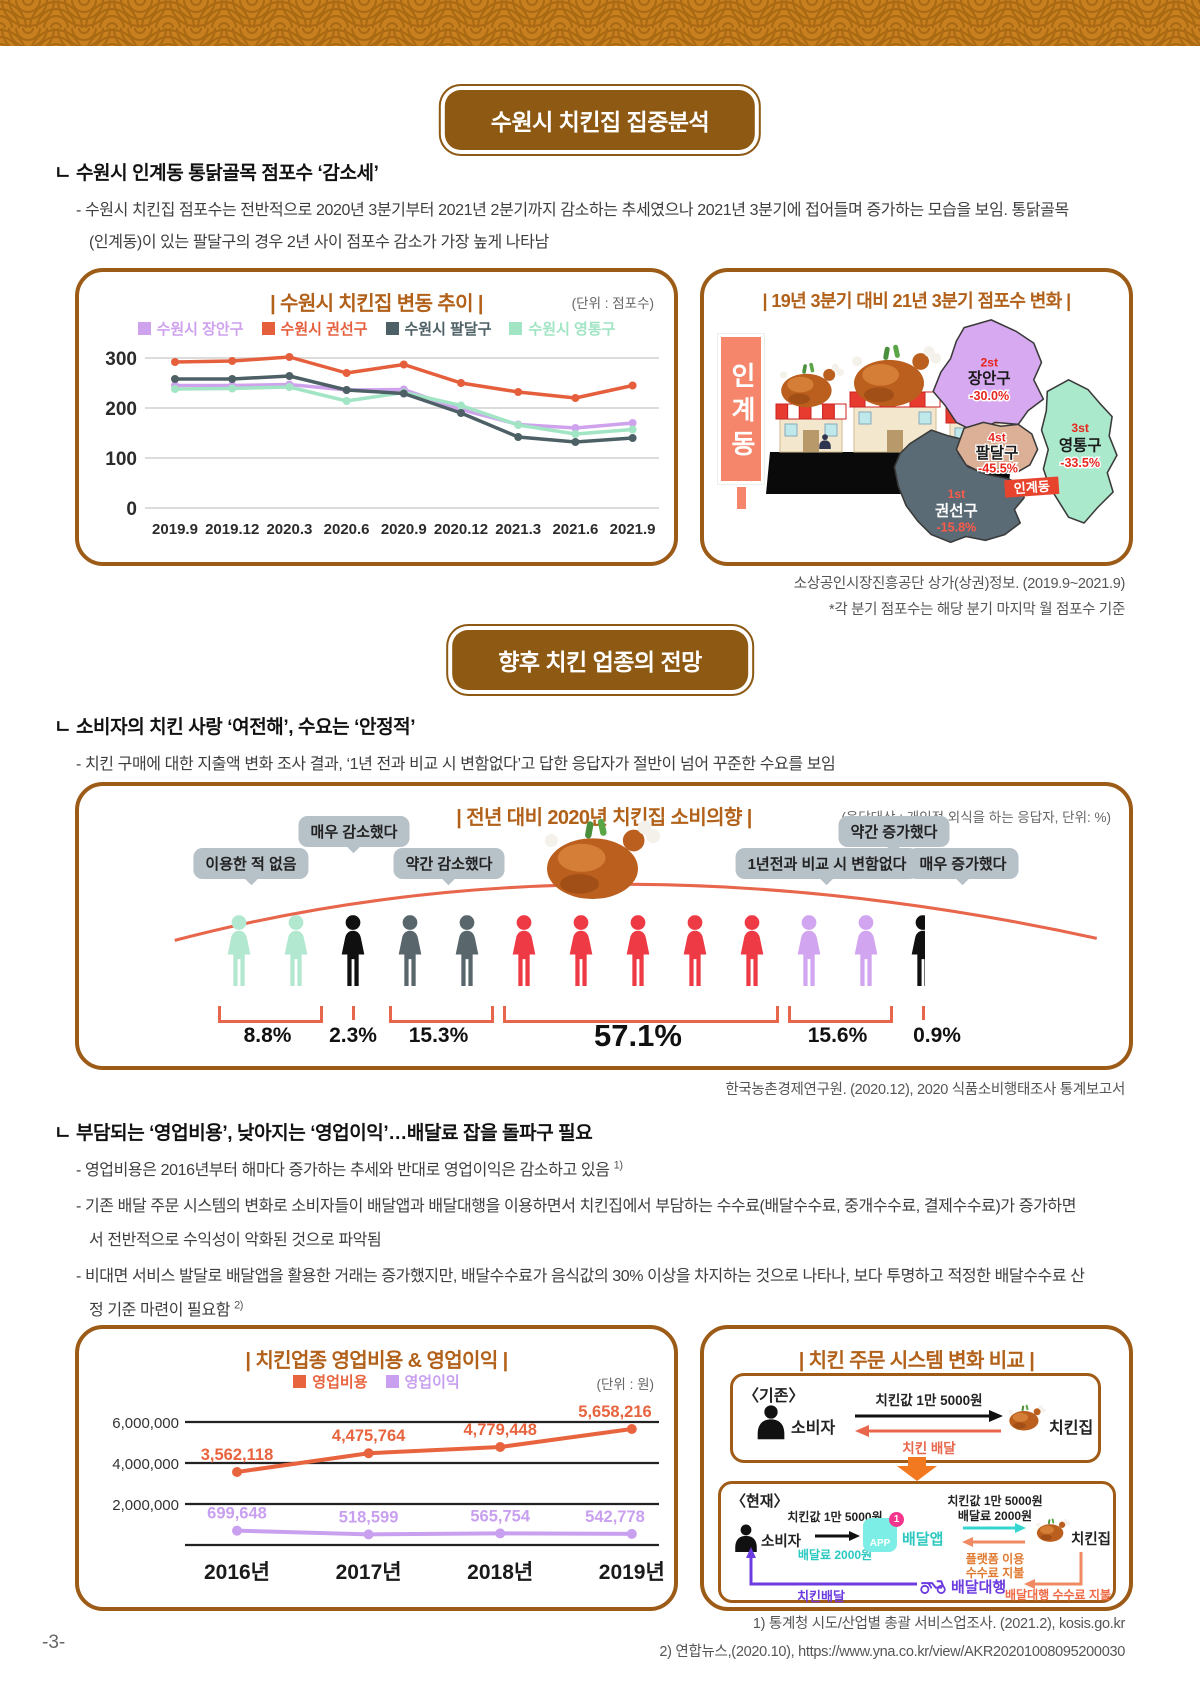 The width and height of the screenshot is (1200, 1697). I want to click on ingyedong-sign: 인계동, so click(741, 409).